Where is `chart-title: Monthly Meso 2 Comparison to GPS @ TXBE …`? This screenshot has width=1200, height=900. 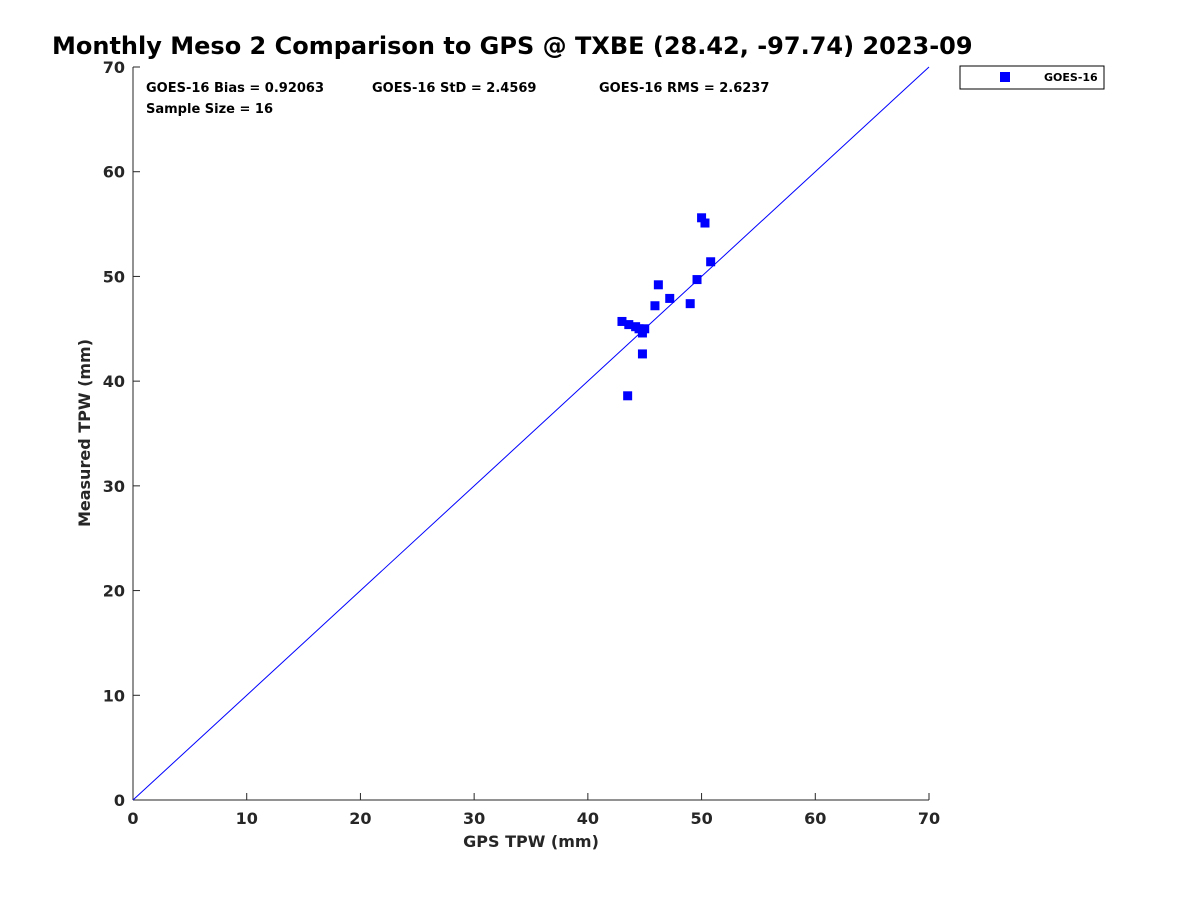 chart-title: Monthly Meso 2 Comparison to GPS @ TXBE … is located at coordinates (512, 46).